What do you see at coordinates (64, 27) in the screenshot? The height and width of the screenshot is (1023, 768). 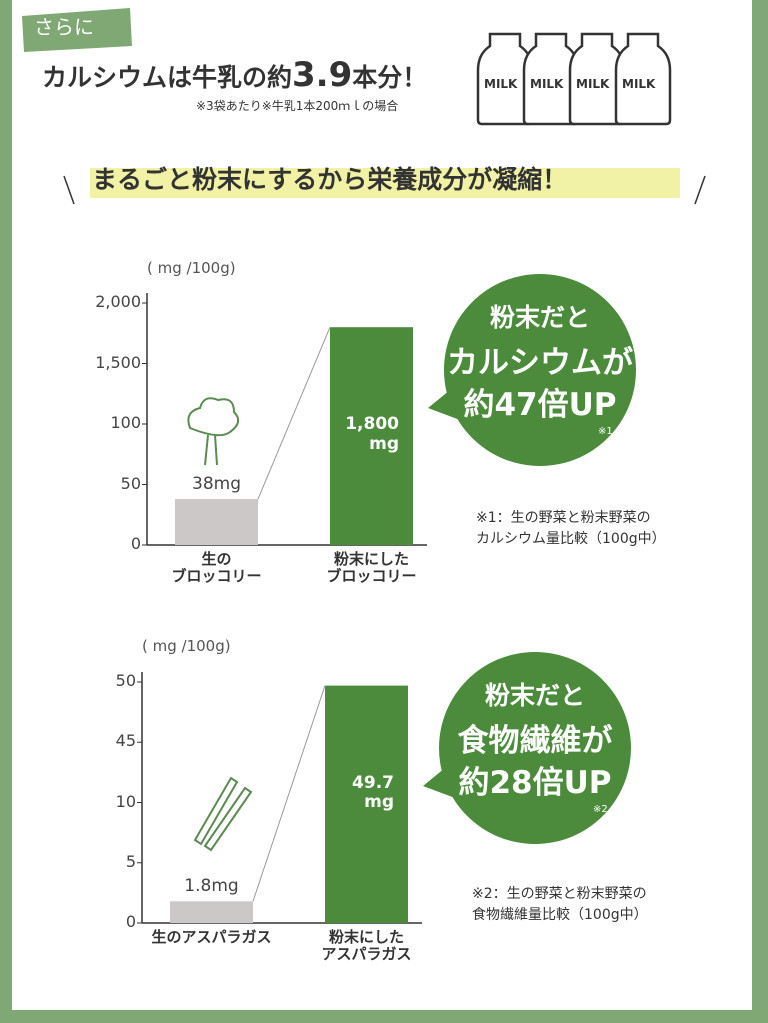 I see `tag: さらに` at bounding box center [64, 27].